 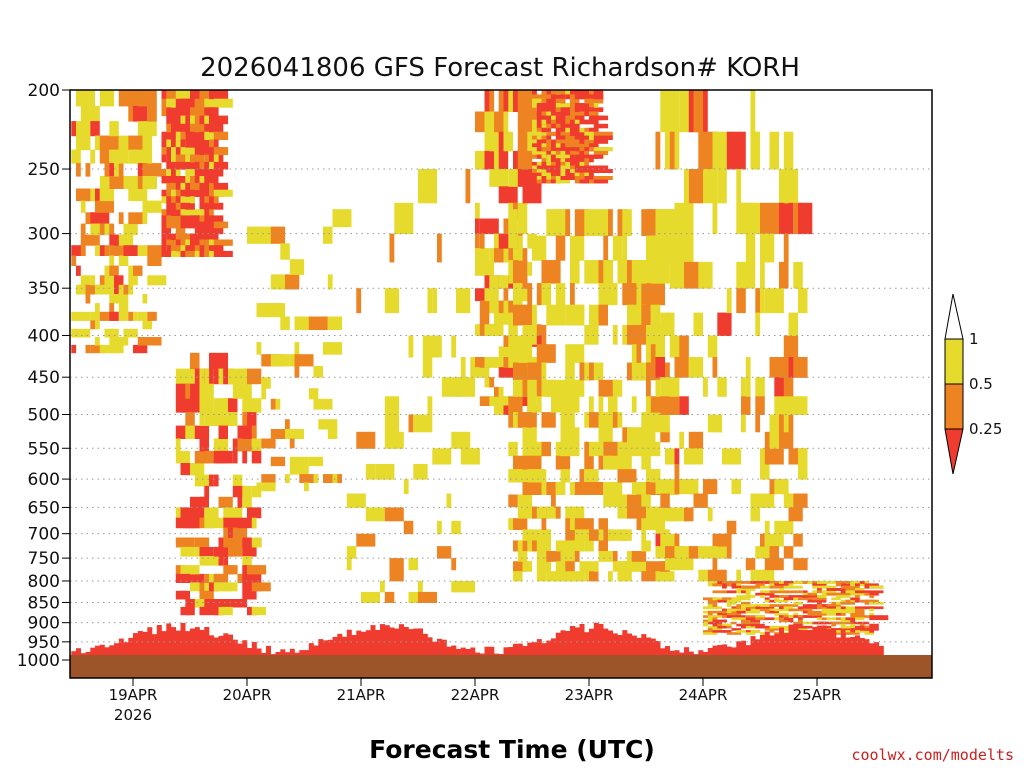 What do you see at coordinates (44, 535) in the screenshot?
I see `y-tick-label: 700` at bounding box center [44, 535].